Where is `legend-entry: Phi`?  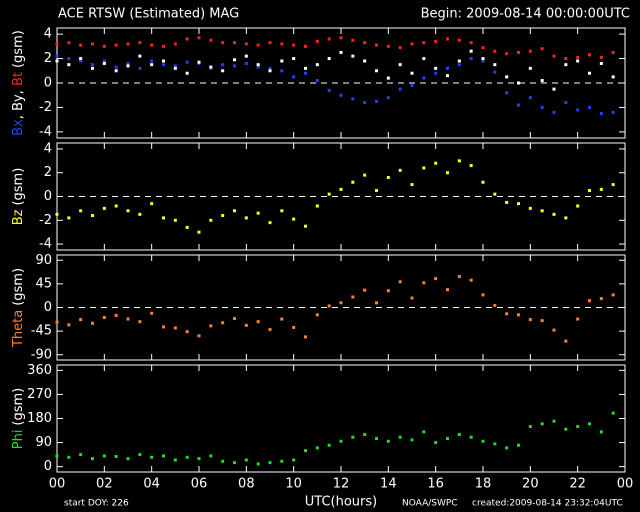 legend-entry: Phi is located at coordinates (18, 440).